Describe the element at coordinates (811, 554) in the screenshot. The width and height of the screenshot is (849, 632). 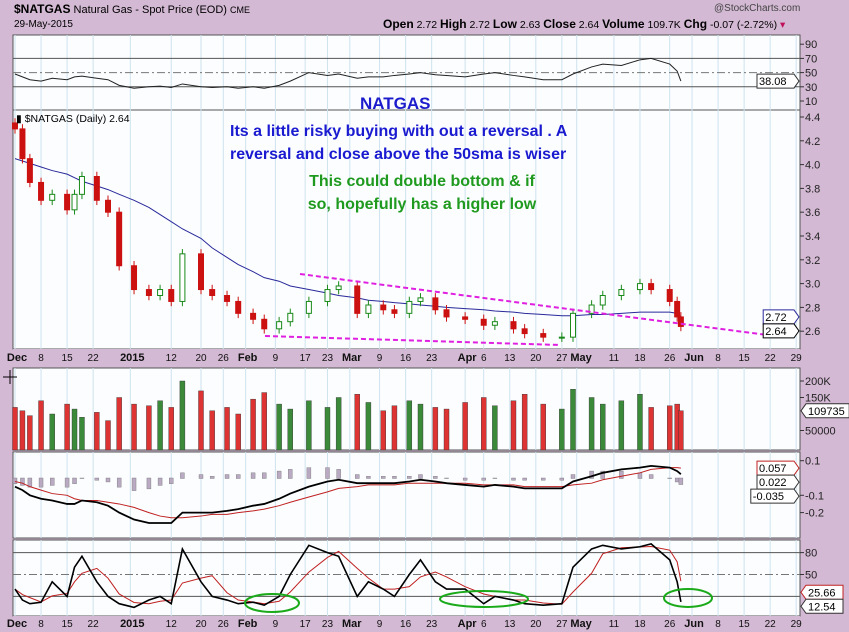
I see `stoch-tick-label: 80` at that location.